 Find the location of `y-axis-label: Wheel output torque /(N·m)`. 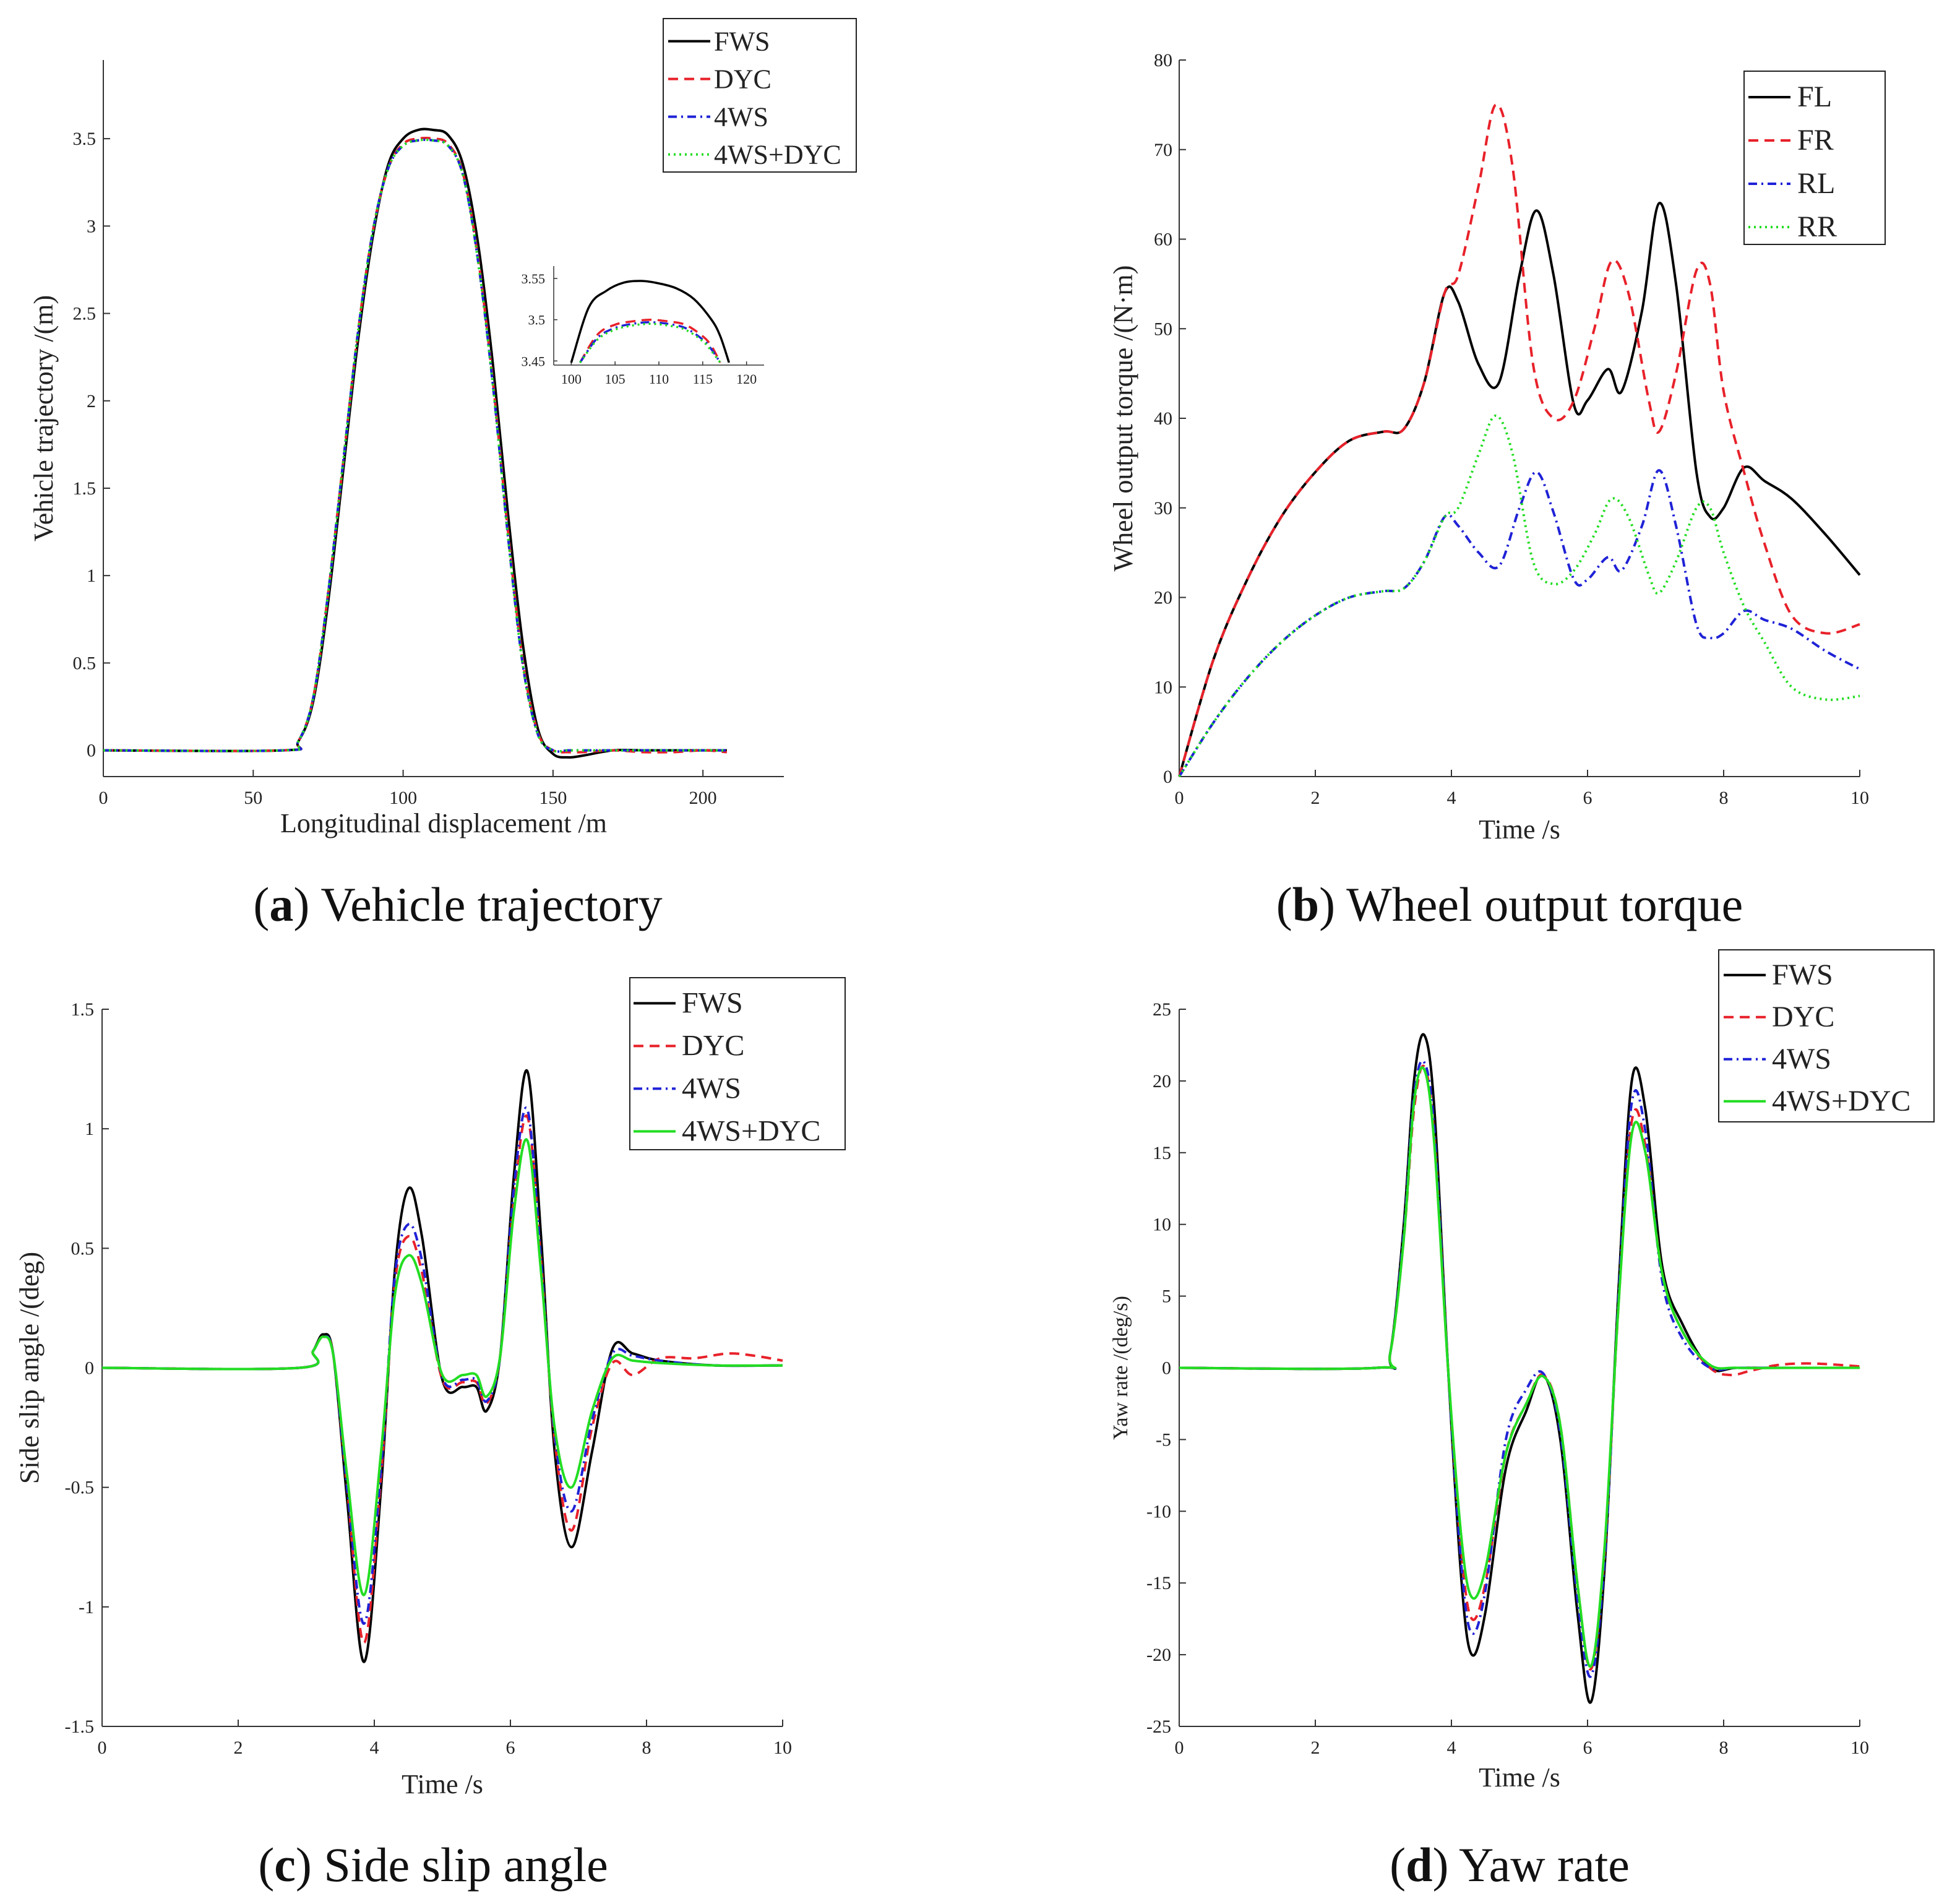

y-axis-label: Wheel output torque /(N·m) is located at coordinates (1123, 418).